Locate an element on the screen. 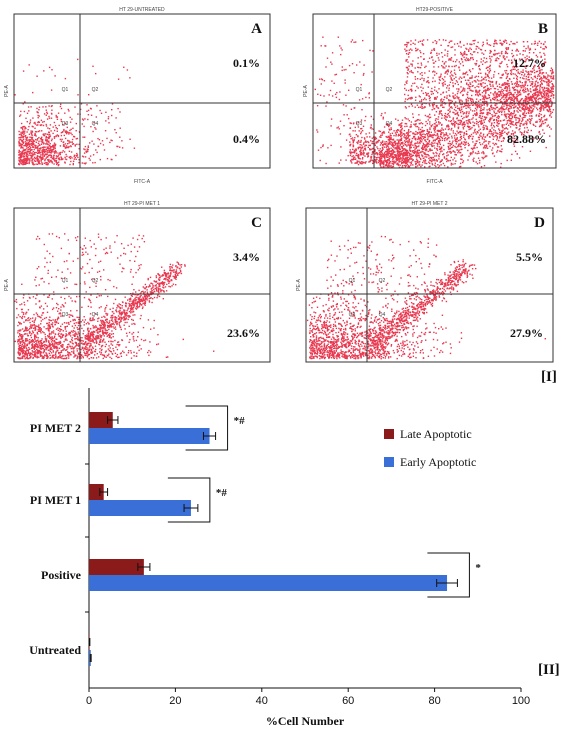  x-tick-label: 80 is located at coordinates (434, 701).